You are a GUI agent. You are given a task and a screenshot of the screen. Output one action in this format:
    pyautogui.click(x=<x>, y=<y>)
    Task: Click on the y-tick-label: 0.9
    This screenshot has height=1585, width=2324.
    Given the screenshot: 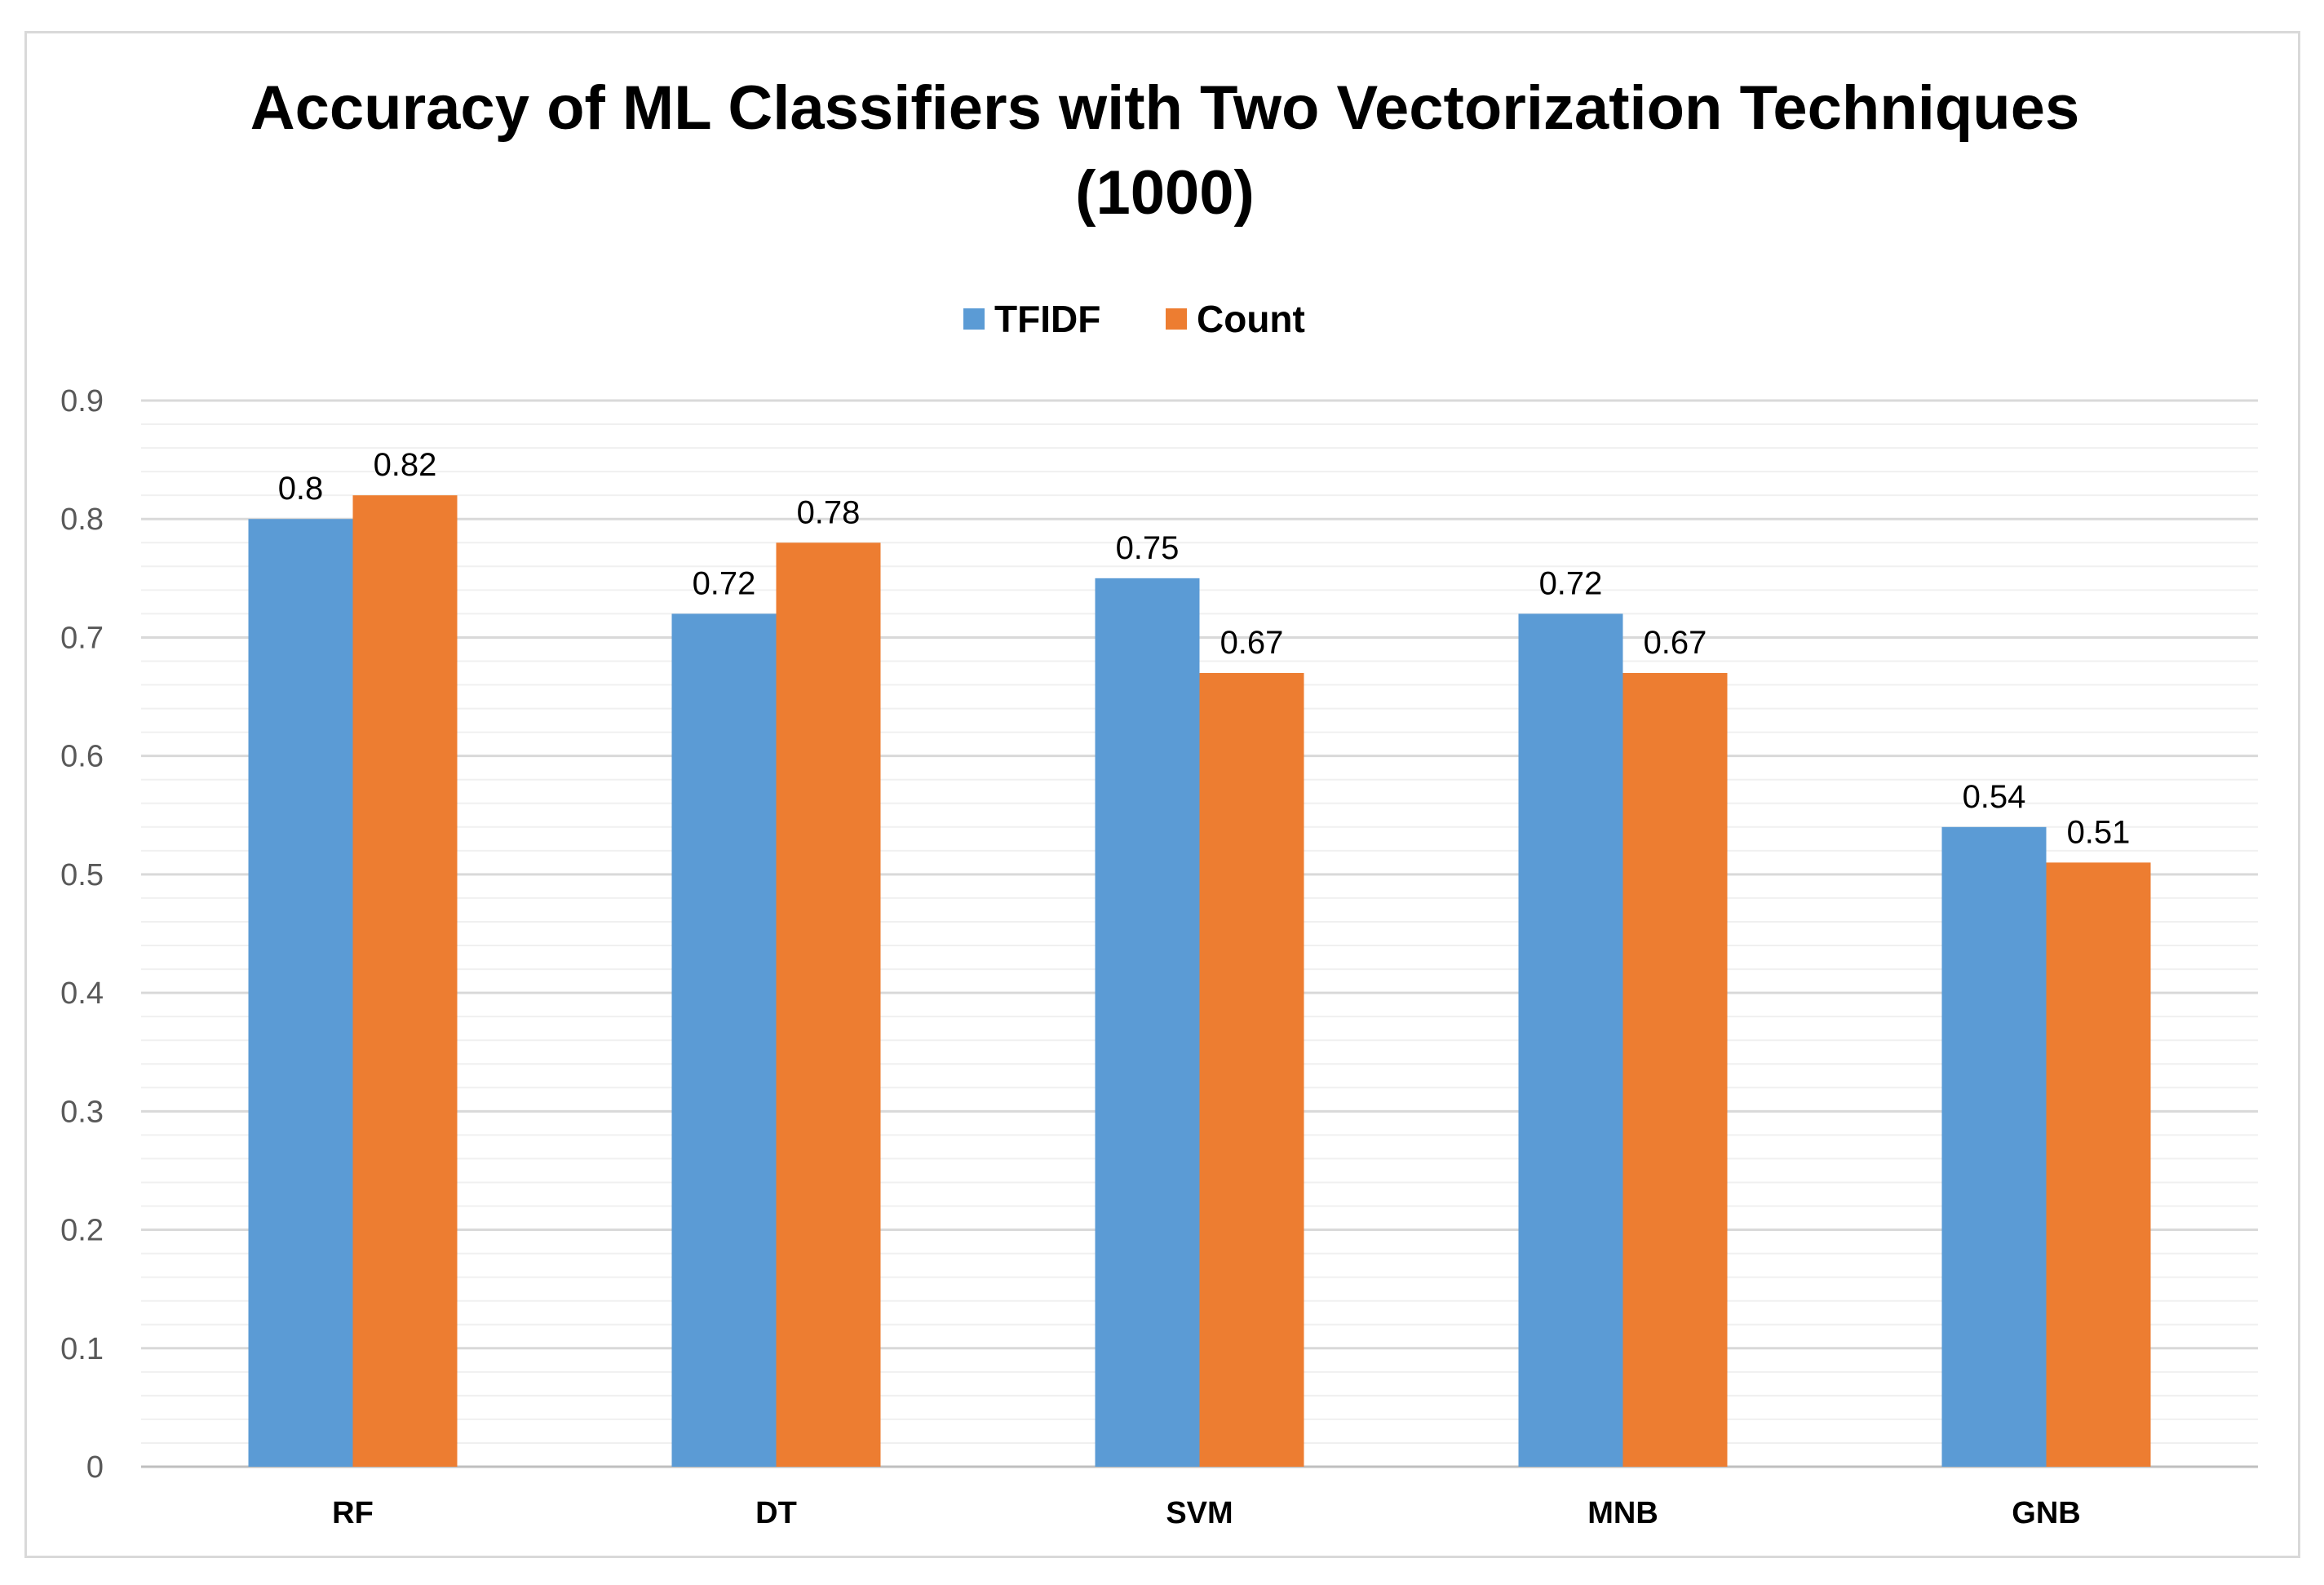 What is the action you would take?
    pyautogui.click(x=82, y=401)
    